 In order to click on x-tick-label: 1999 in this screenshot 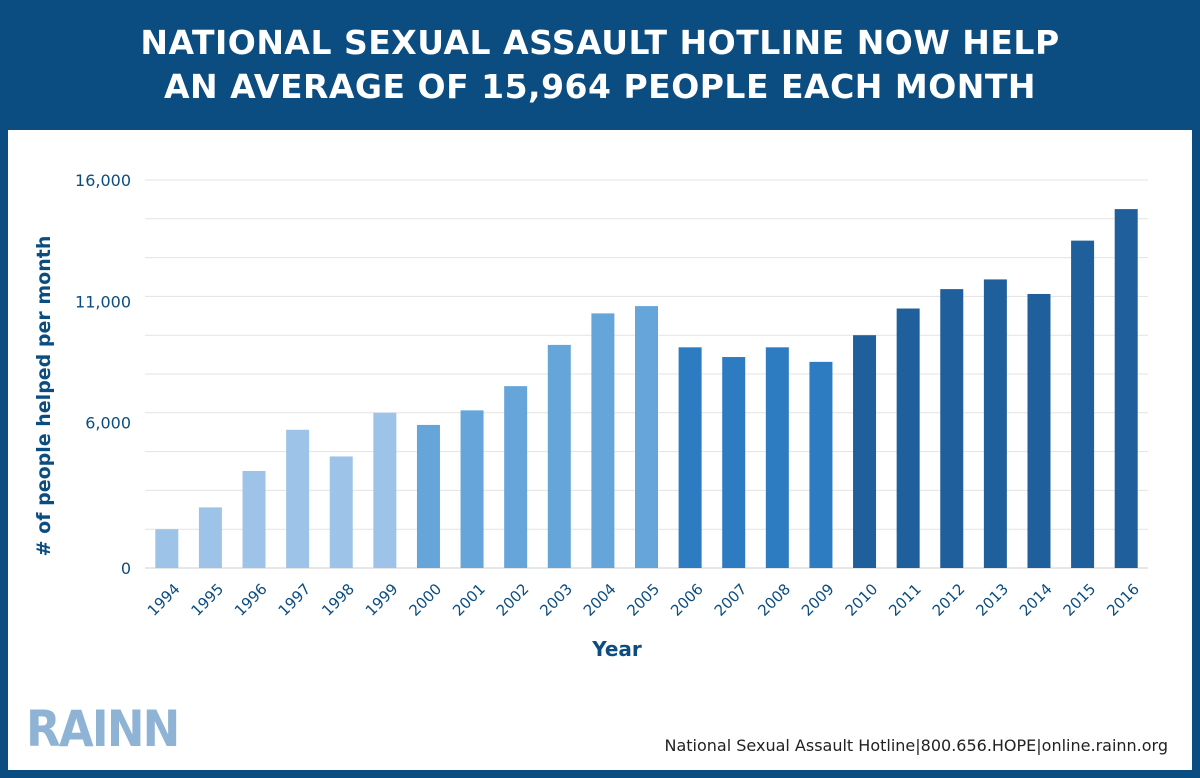, I will do `click(382, 600)`.